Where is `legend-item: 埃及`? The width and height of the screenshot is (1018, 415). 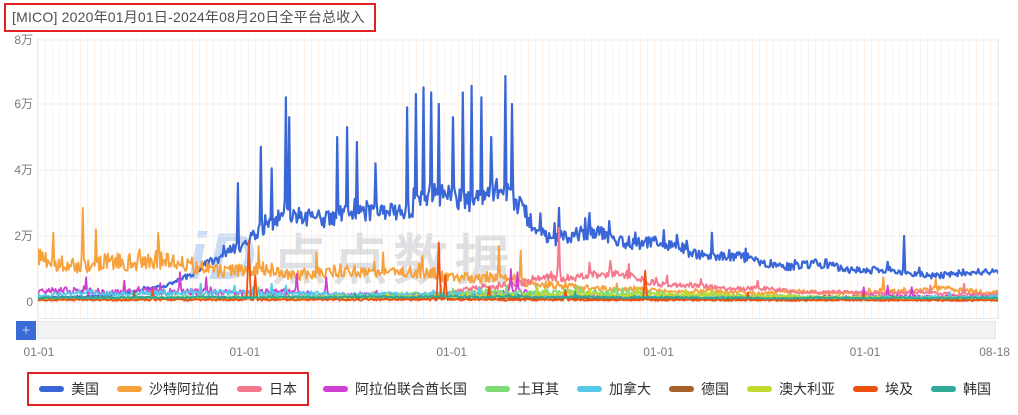 legend-item: 埃及 is located at coordinates (883, 389).